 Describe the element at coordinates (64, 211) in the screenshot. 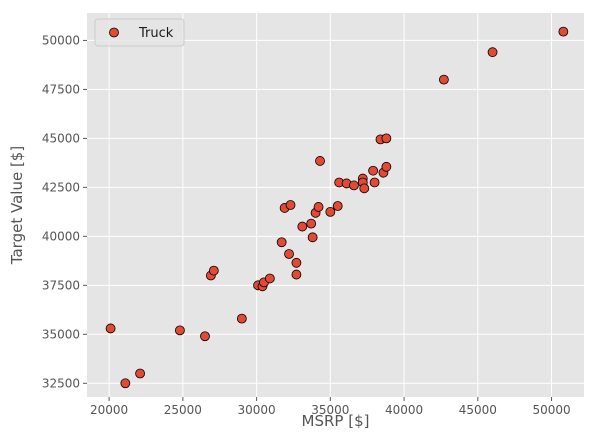

I see `y-axis-ticks: 32500 35000 37500 40000 42500 45000 47500 50000` at that location.